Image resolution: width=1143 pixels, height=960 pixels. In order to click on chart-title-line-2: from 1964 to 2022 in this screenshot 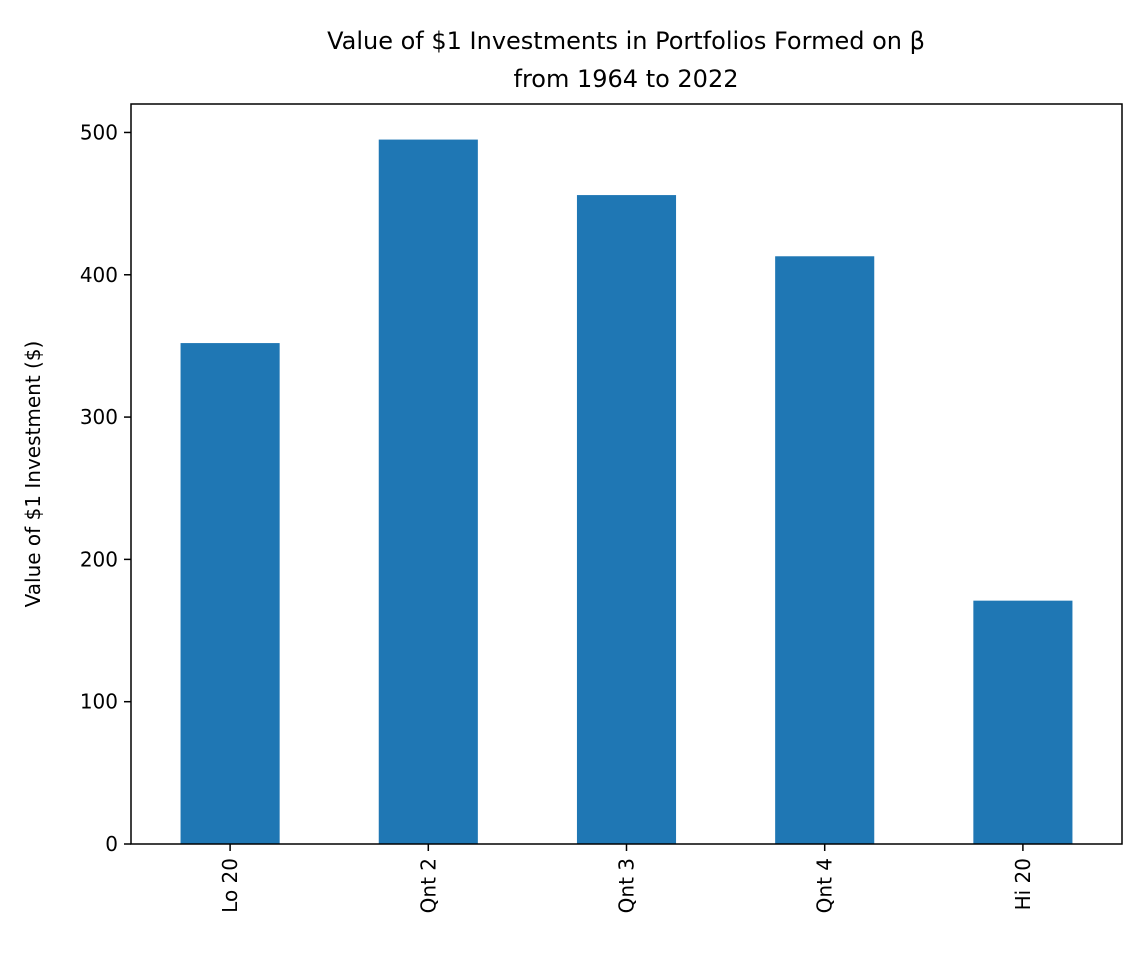, I will do `click(626, 79)`.